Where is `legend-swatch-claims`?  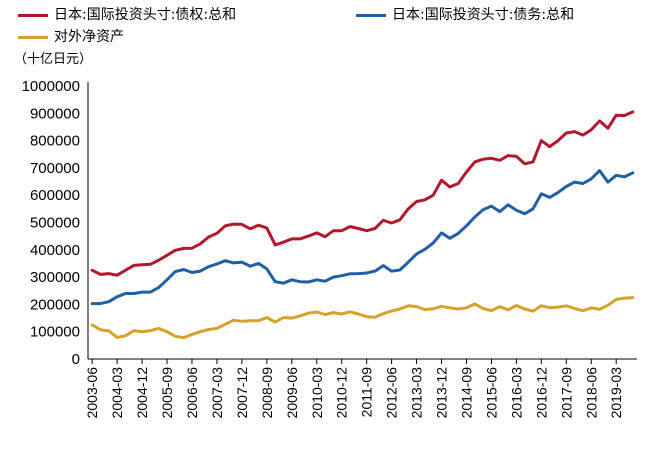
legend-swatch-claims is located at coordinates (33, 15).